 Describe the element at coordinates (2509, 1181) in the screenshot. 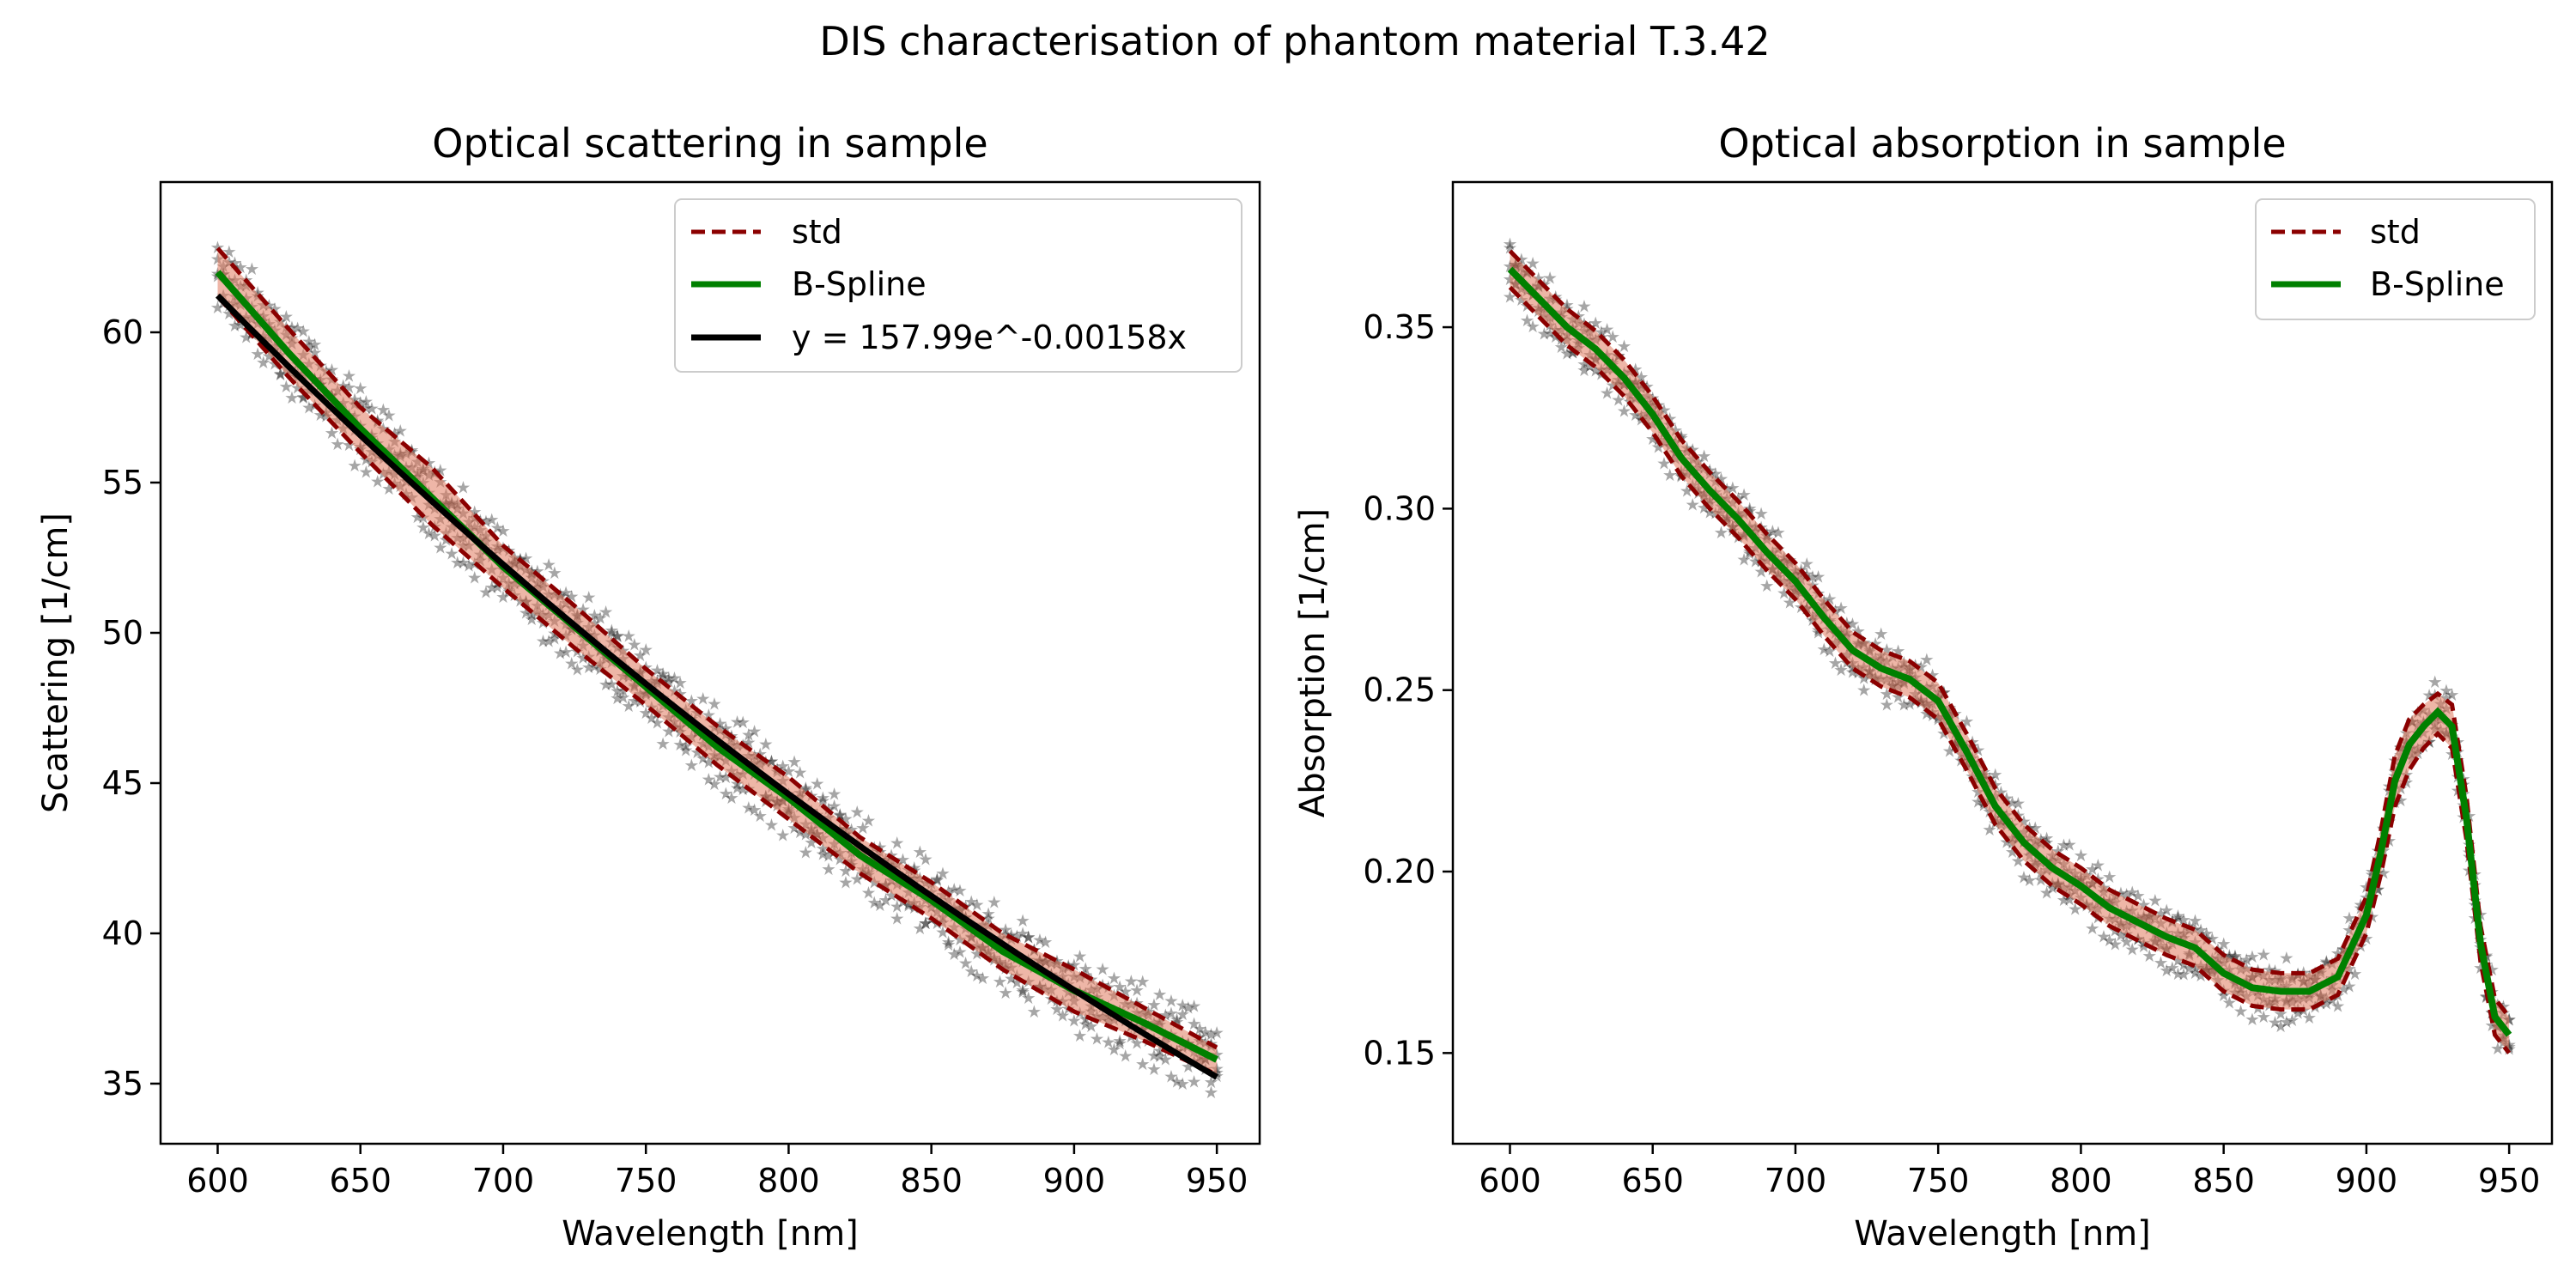

I see `absorption-x-tick-label: 950` at that location.